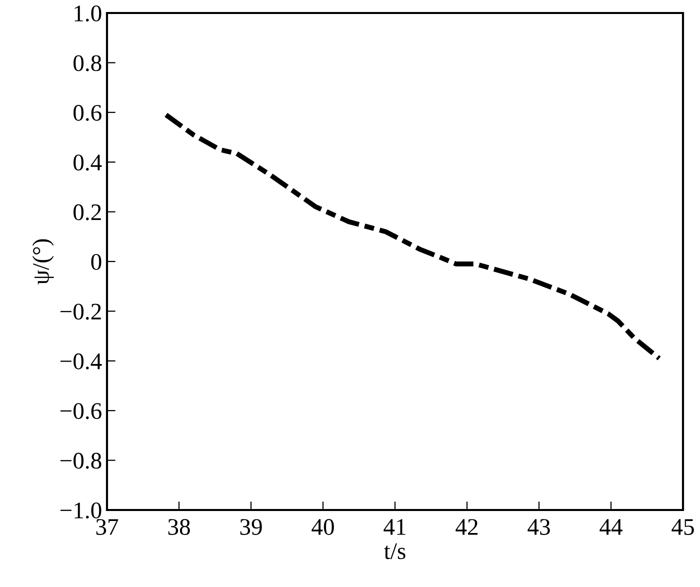  Describe the element at coordinates (611, 527) in the screenshot. I see `x-tick-label: 44` at that location.